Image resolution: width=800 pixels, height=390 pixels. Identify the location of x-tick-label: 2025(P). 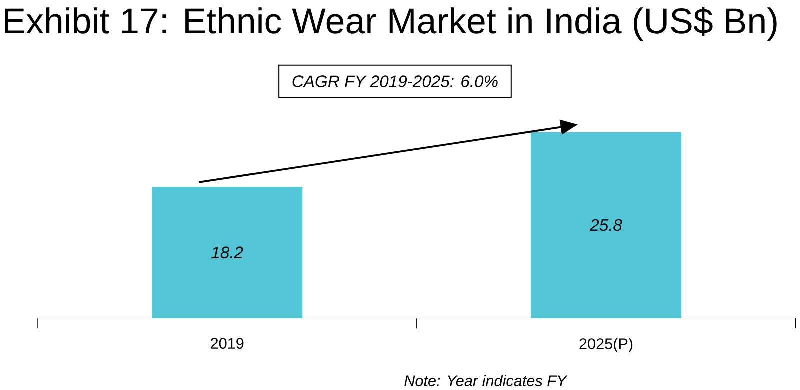
(606, 345).